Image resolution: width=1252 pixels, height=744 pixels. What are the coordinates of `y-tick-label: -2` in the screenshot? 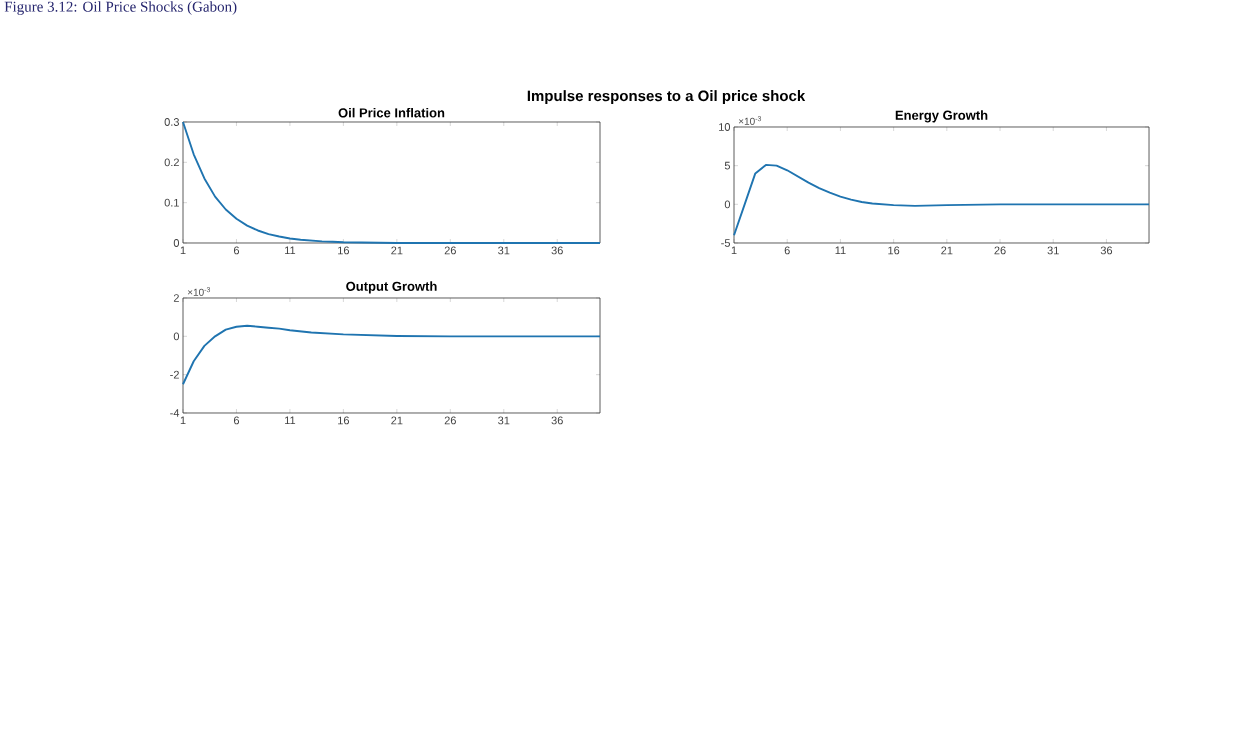 It's located at (174, 374).